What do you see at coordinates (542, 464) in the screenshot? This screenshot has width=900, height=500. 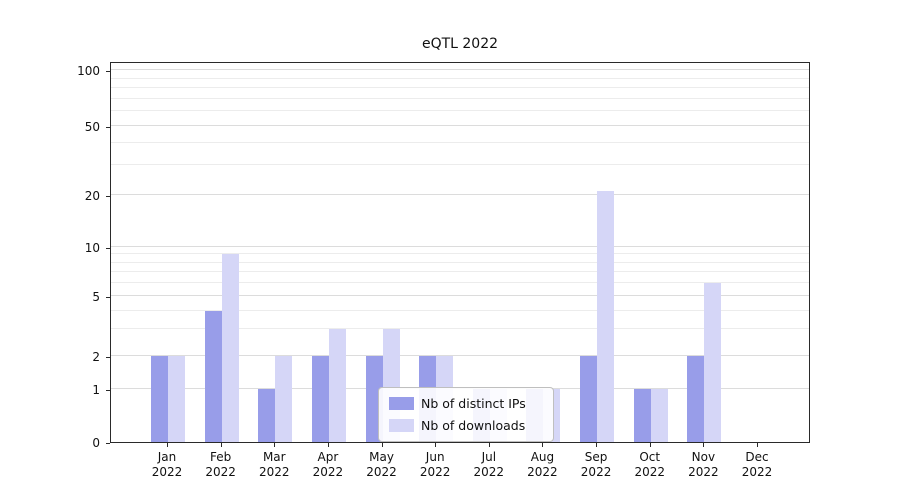 I see `x-tick-label: Aug 2022` at bounding box center [542, 464].